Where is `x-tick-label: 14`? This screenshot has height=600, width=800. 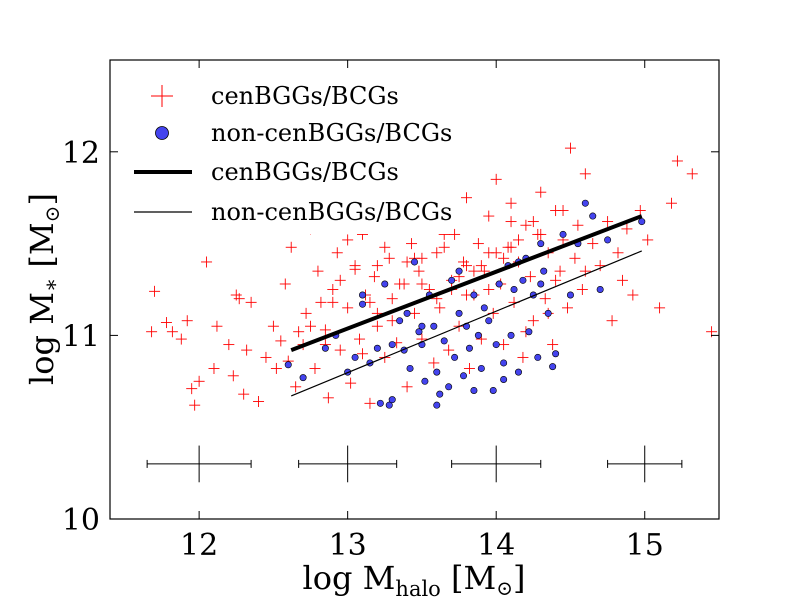 x-tick-label: 14 is located at coordinates (496, 545).